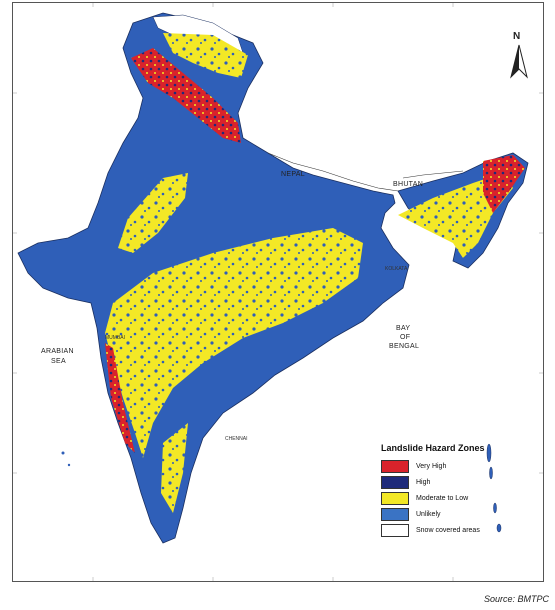  What do you see at coordinates (517, 36) in the screenshot?
I see `north-label: N` at bounding box center [517, 36].